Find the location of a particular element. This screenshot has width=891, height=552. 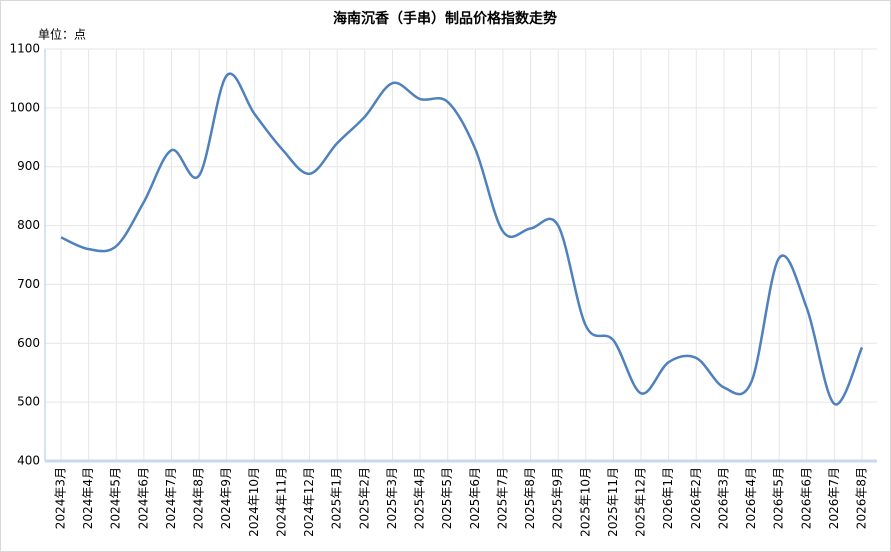

x-tick-label: 2026年3月 is located at coordinates (723, 498).